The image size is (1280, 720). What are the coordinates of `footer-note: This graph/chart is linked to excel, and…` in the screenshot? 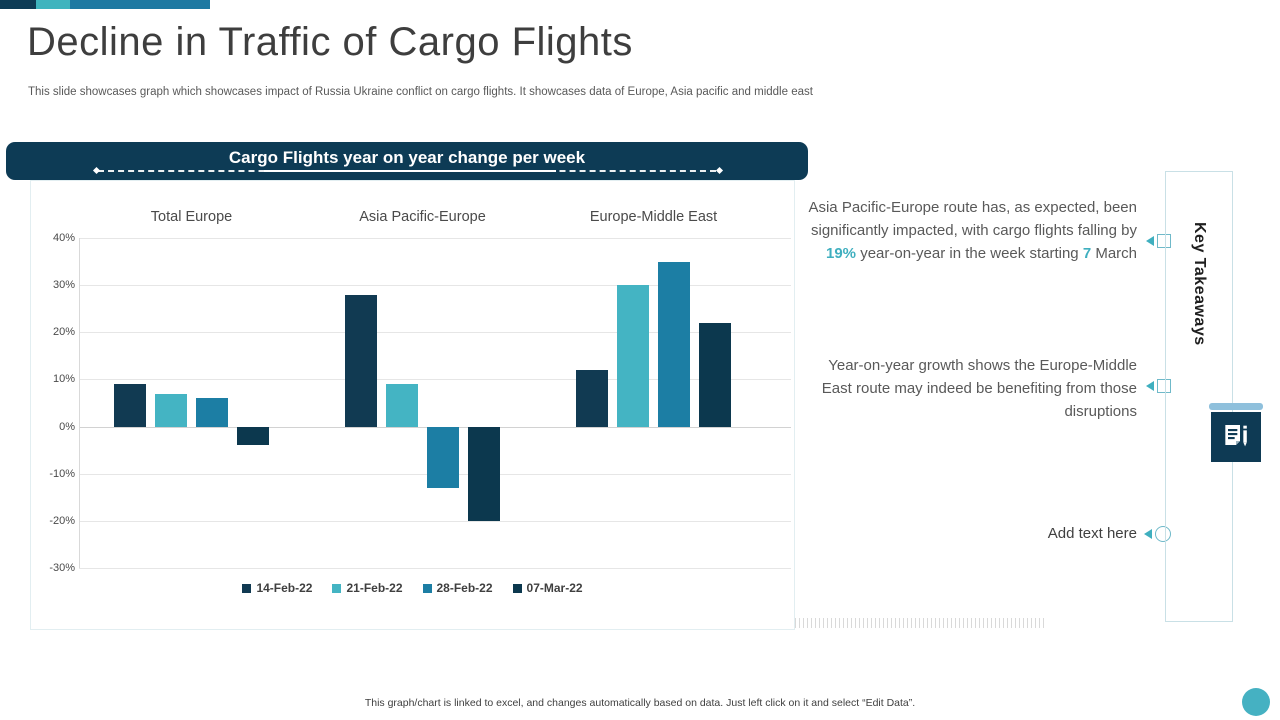 It's located at (640, 703).